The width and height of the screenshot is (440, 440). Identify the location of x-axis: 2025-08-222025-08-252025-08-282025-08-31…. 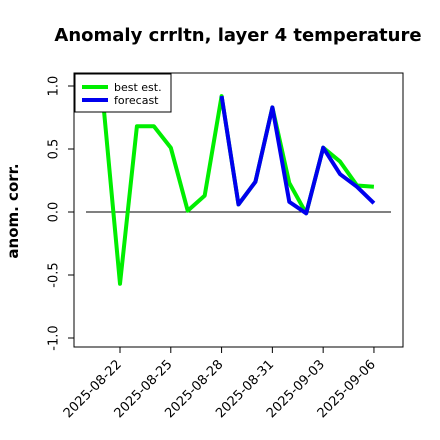
(220, 384).